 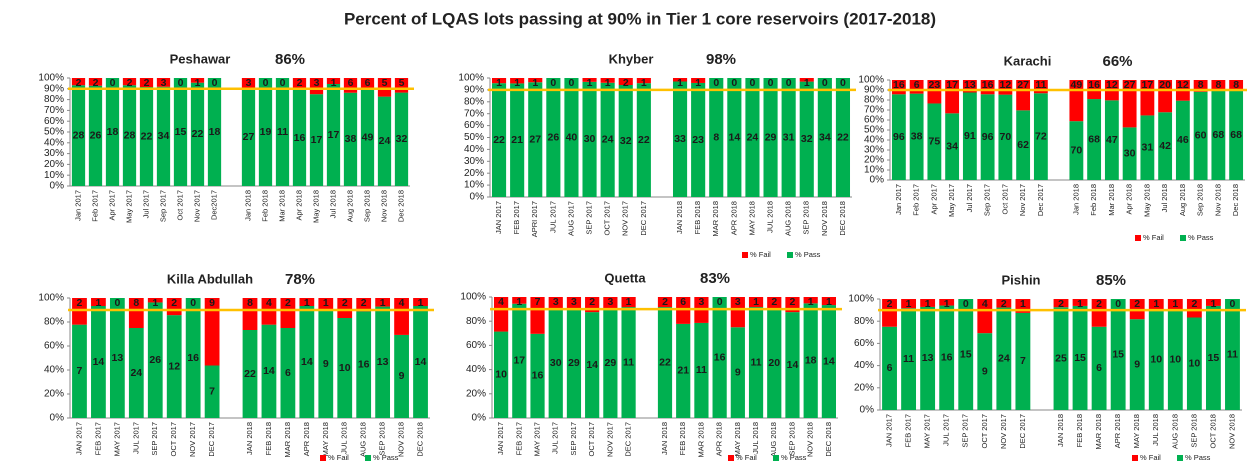 I want to click on value-label: 5, so click(x=385, y=83).